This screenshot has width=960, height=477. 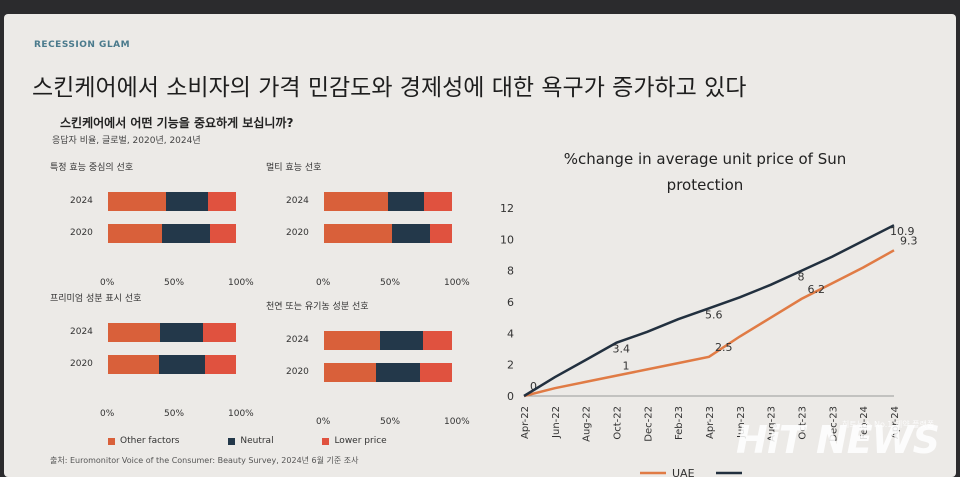 What do you see at coordinates (510, 302) in the screenshot?
I see `y-tick-label: 6` at bounding box center [510, 302].